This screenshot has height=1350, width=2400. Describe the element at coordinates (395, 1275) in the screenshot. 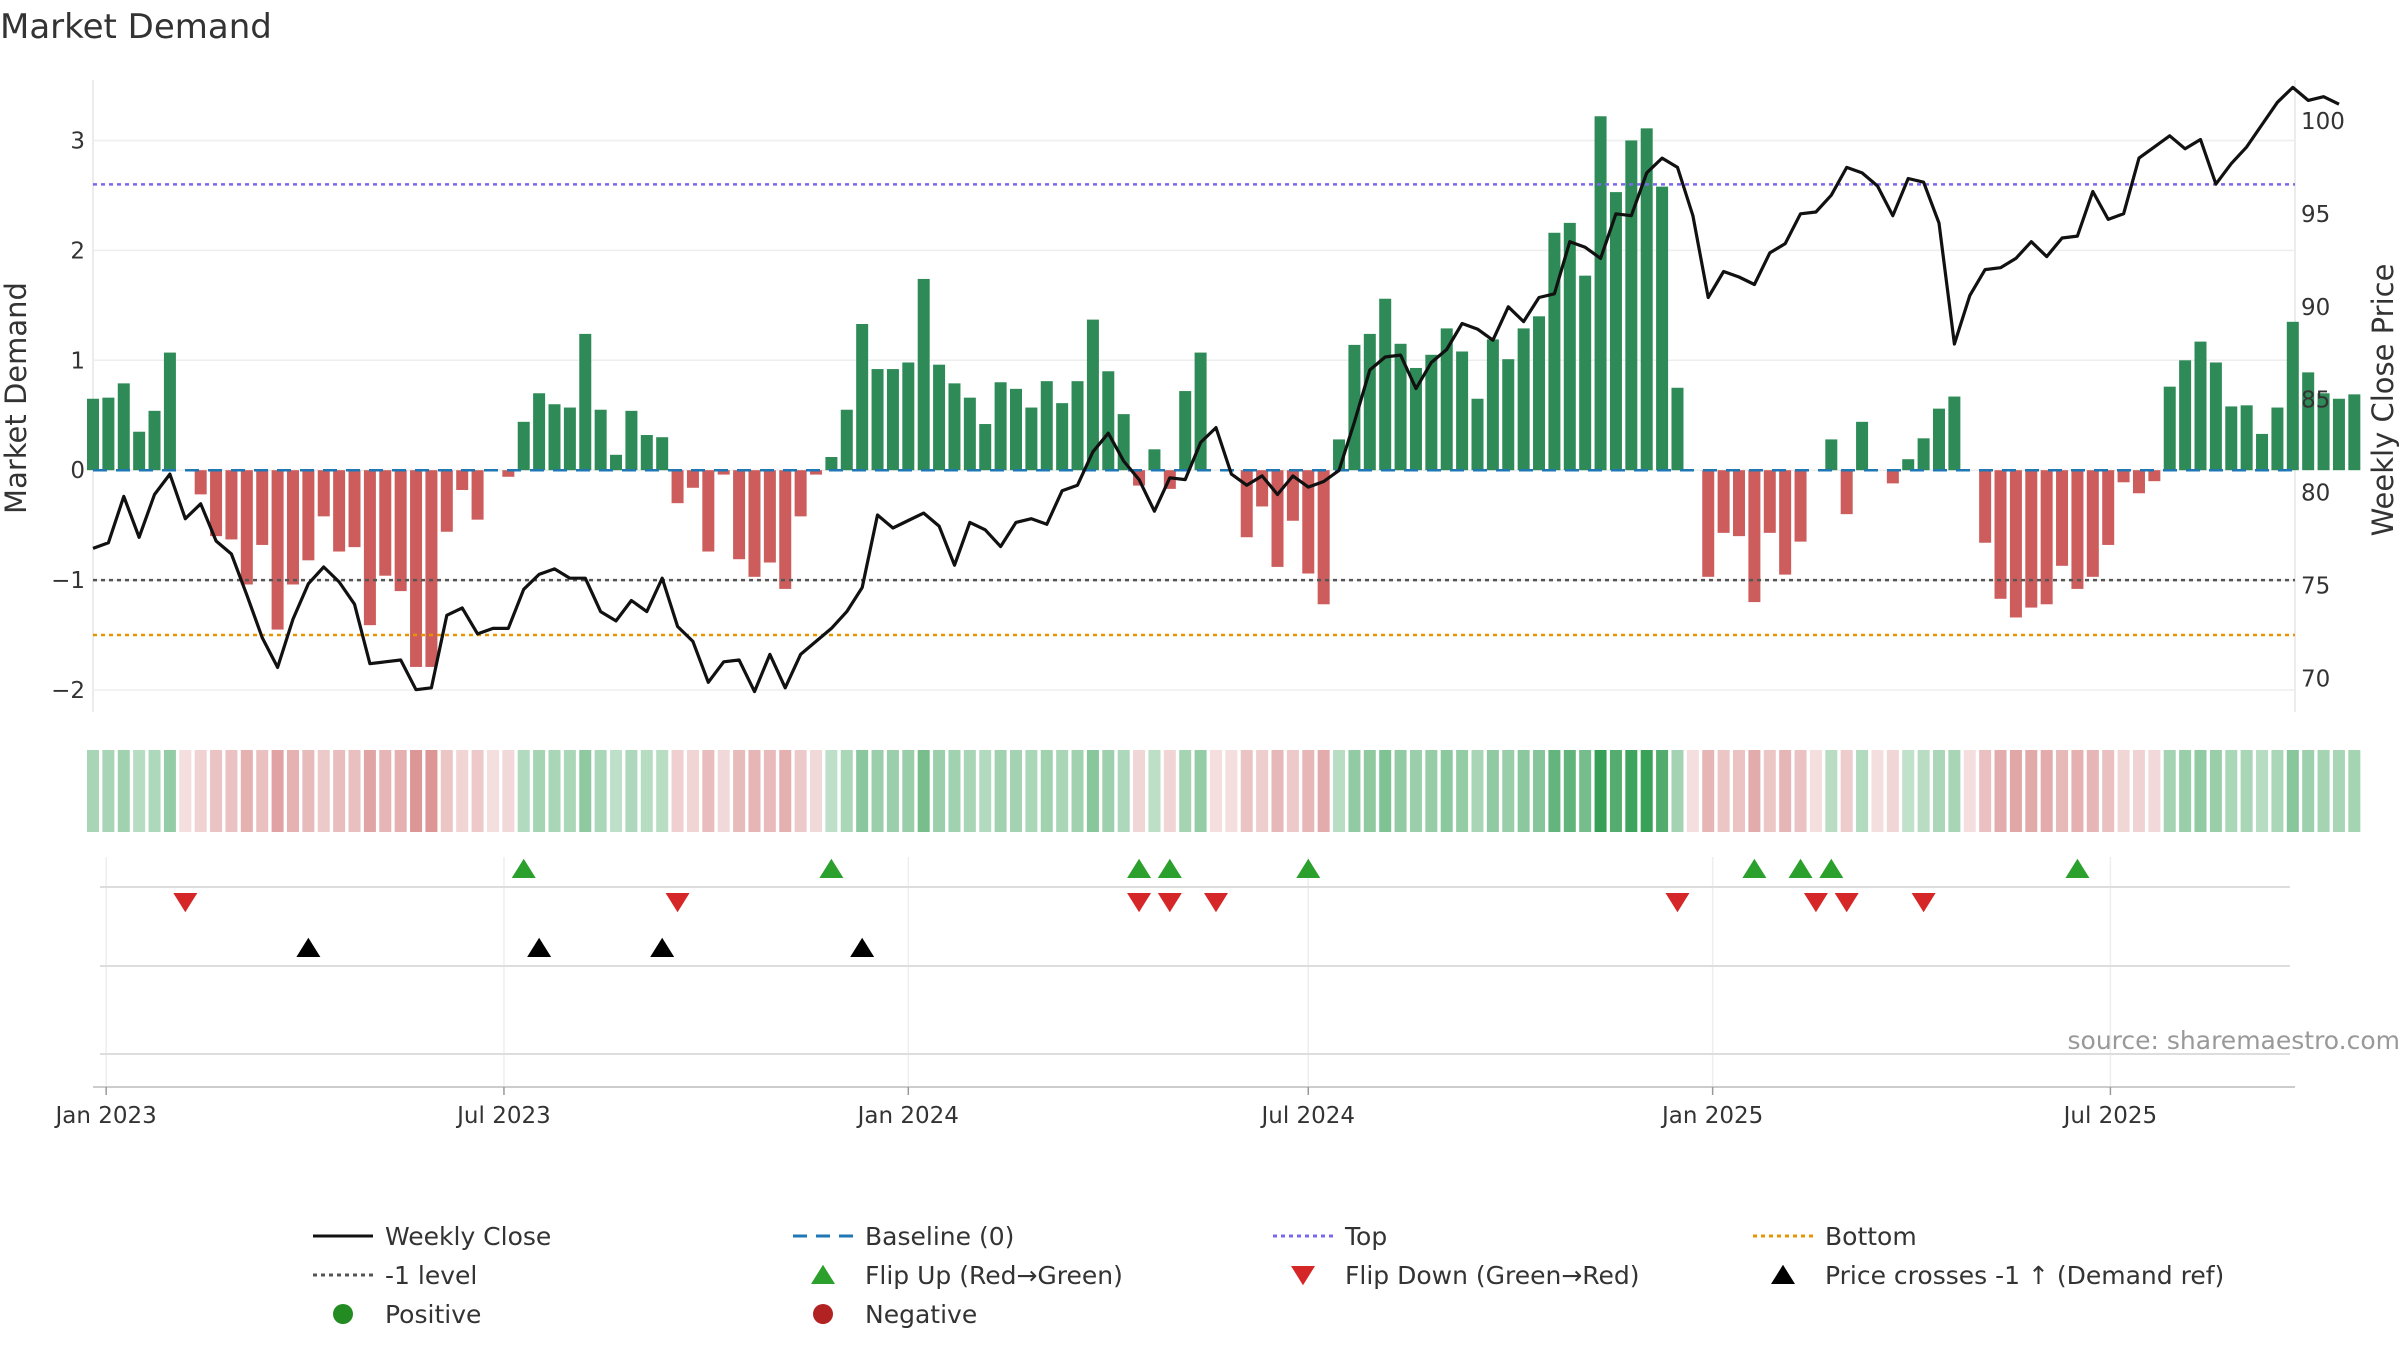

I see `legend-item: -1 level` at that location.